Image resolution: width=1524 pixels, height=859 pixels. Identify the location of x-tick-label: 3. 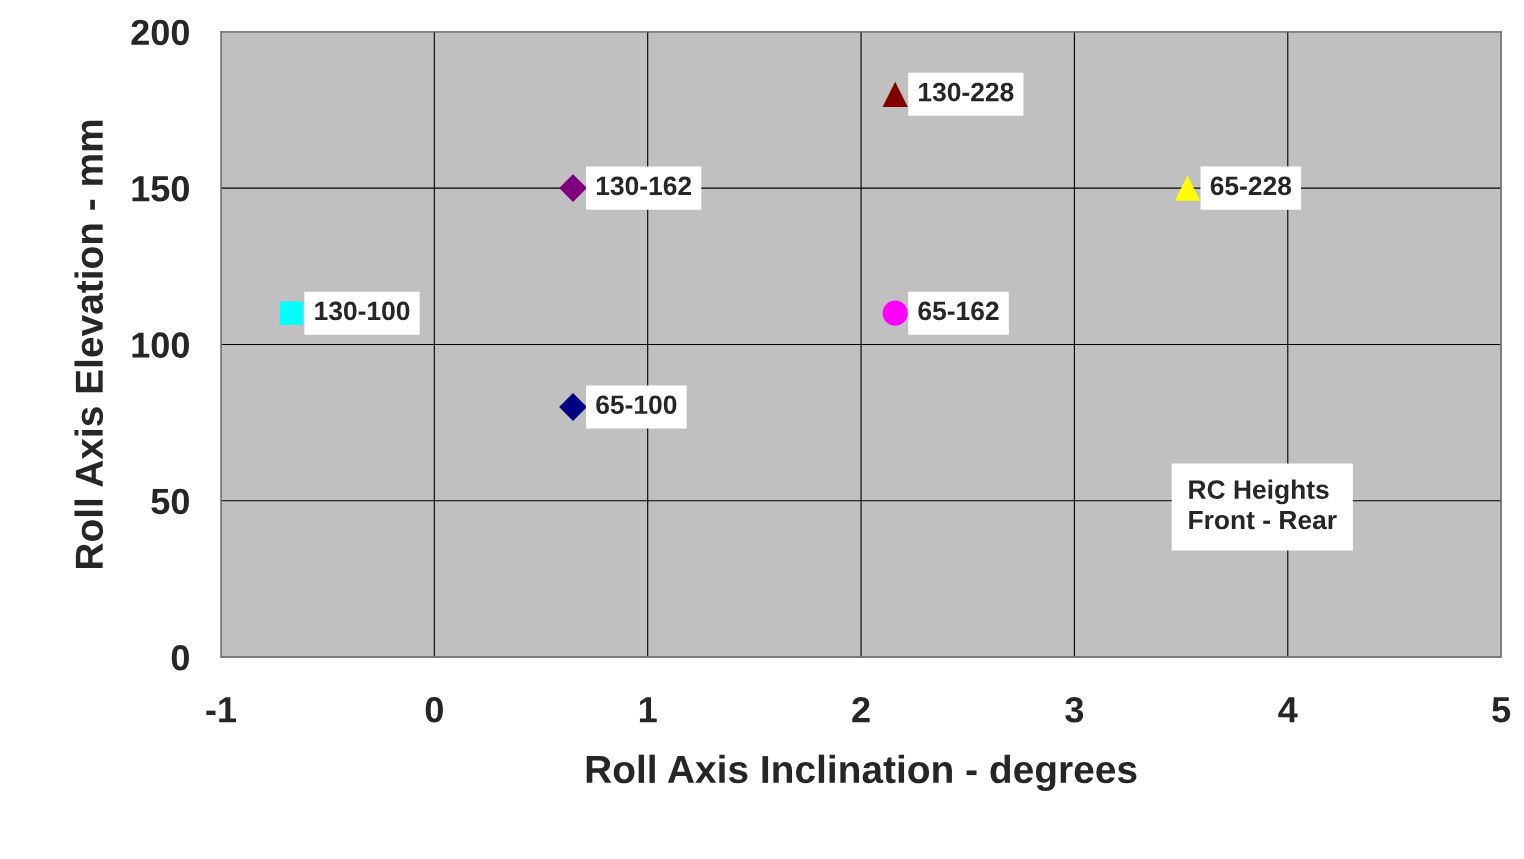
(1074, 709).